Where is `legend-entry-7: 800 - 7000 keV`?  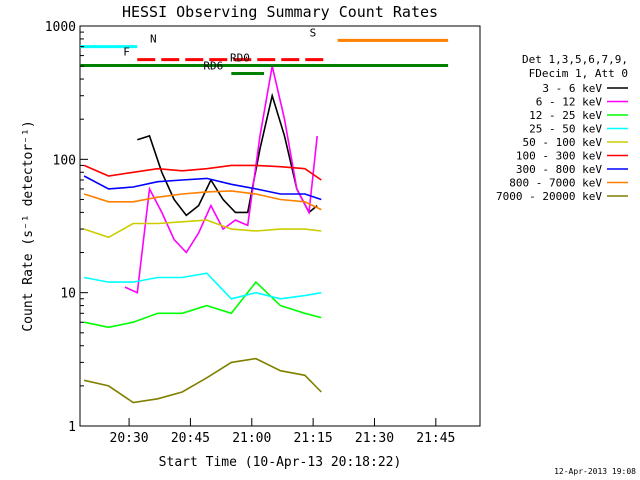 legend-entry-7: 800 - 7000 keV is located at coordinates (555, 183).